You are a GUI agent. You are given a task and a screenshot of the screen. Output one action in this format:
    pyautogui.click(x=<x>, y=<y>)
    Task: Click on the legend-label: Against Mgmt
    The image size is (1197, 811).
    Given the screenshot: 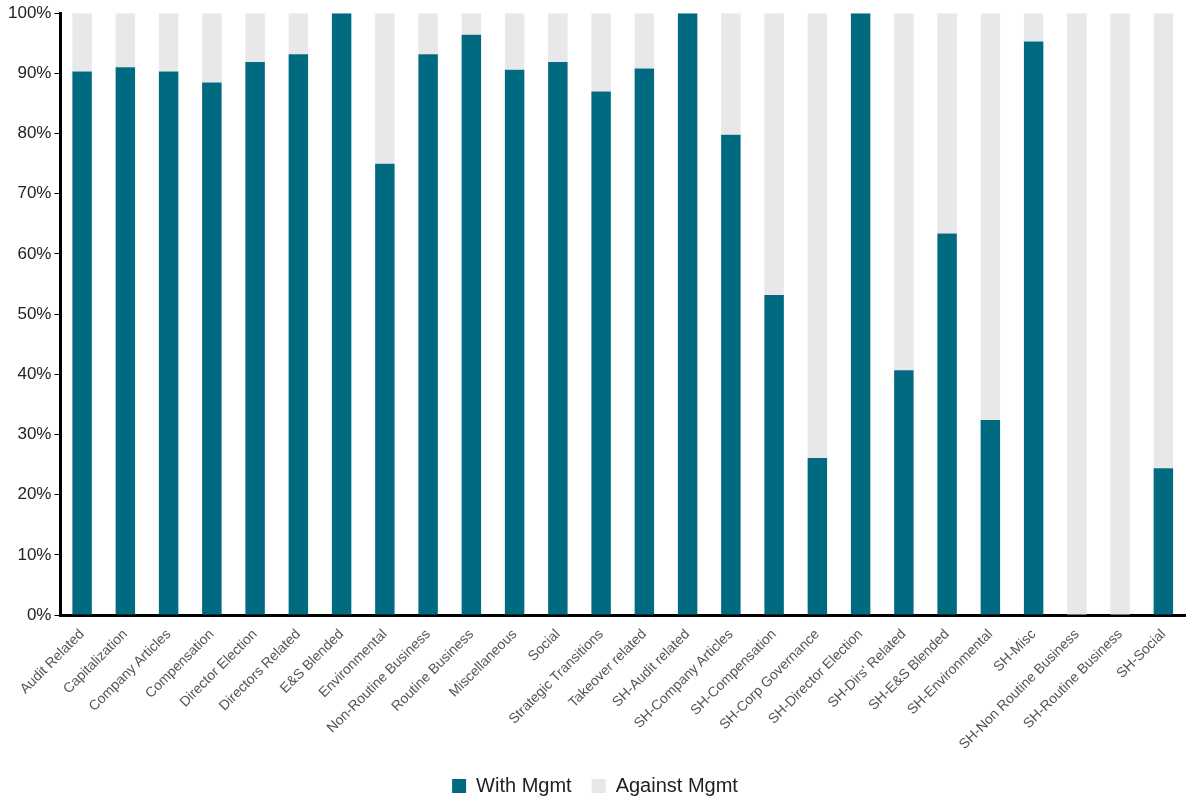 What is the action you would take?
    pyautogui.click(x=677, y=784)
    